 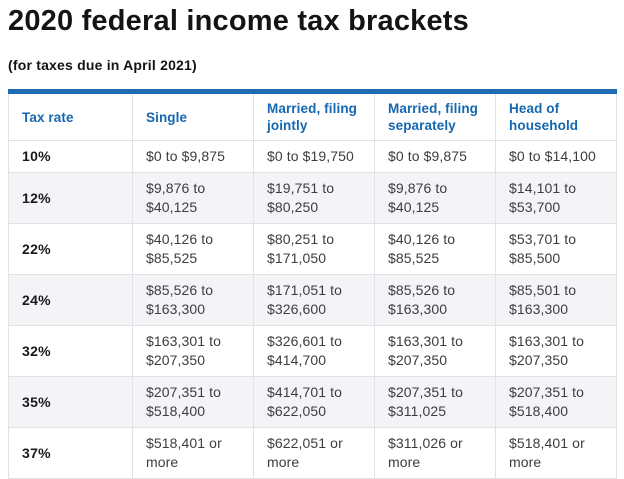 What do you see at coordinates (435, 249) in the screenshot?
I see `bracket-cell-married-separately: $40,126 to $85,525` at bounding box center [435, 249].